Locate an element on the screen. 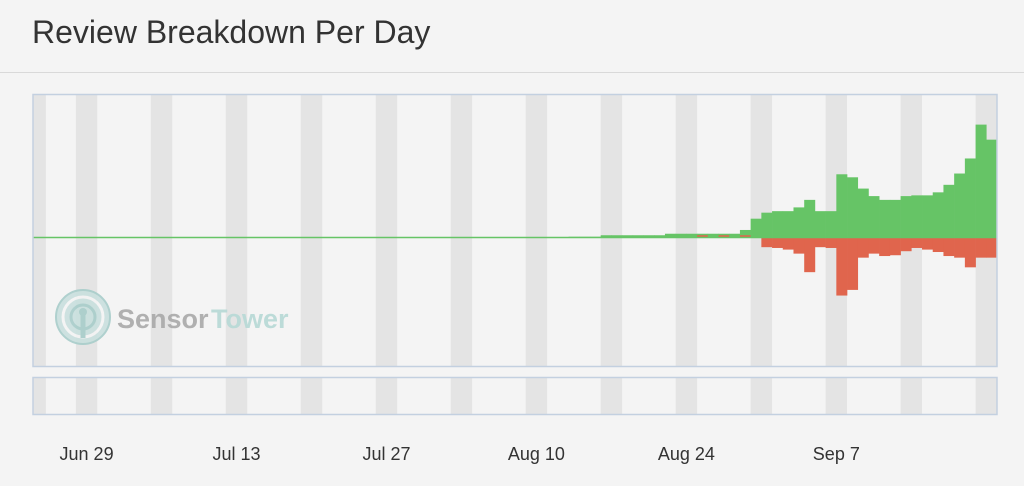 The height and width of the screenshot is (486, 1024). watermark-text-tower: Tower is located at coordinates (250, 319).